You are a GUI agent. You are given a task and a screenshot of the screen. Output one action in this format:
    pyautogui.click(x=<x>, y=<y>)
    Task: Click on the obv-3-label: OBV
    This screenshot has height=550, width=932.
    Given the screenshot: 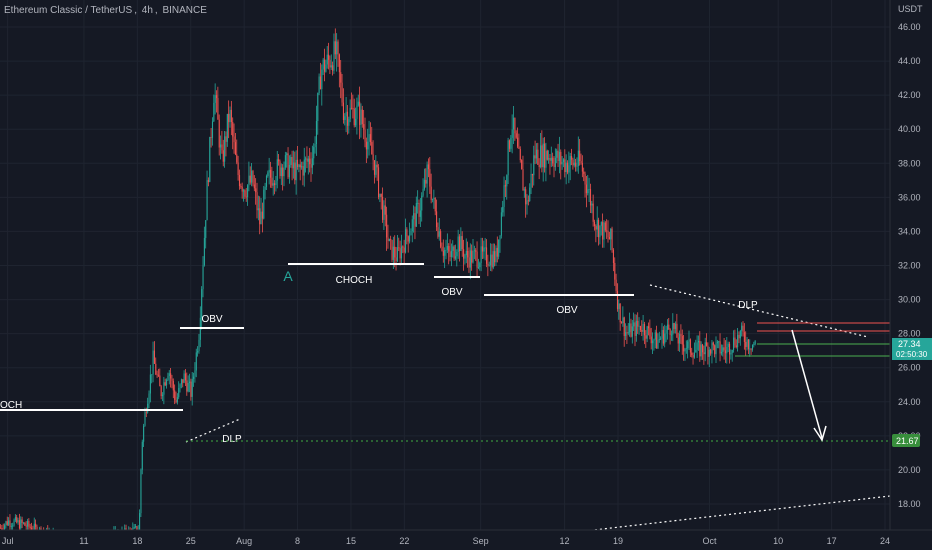 What is the action you would take?
    pyautogui.click(x=566, y=310)
    